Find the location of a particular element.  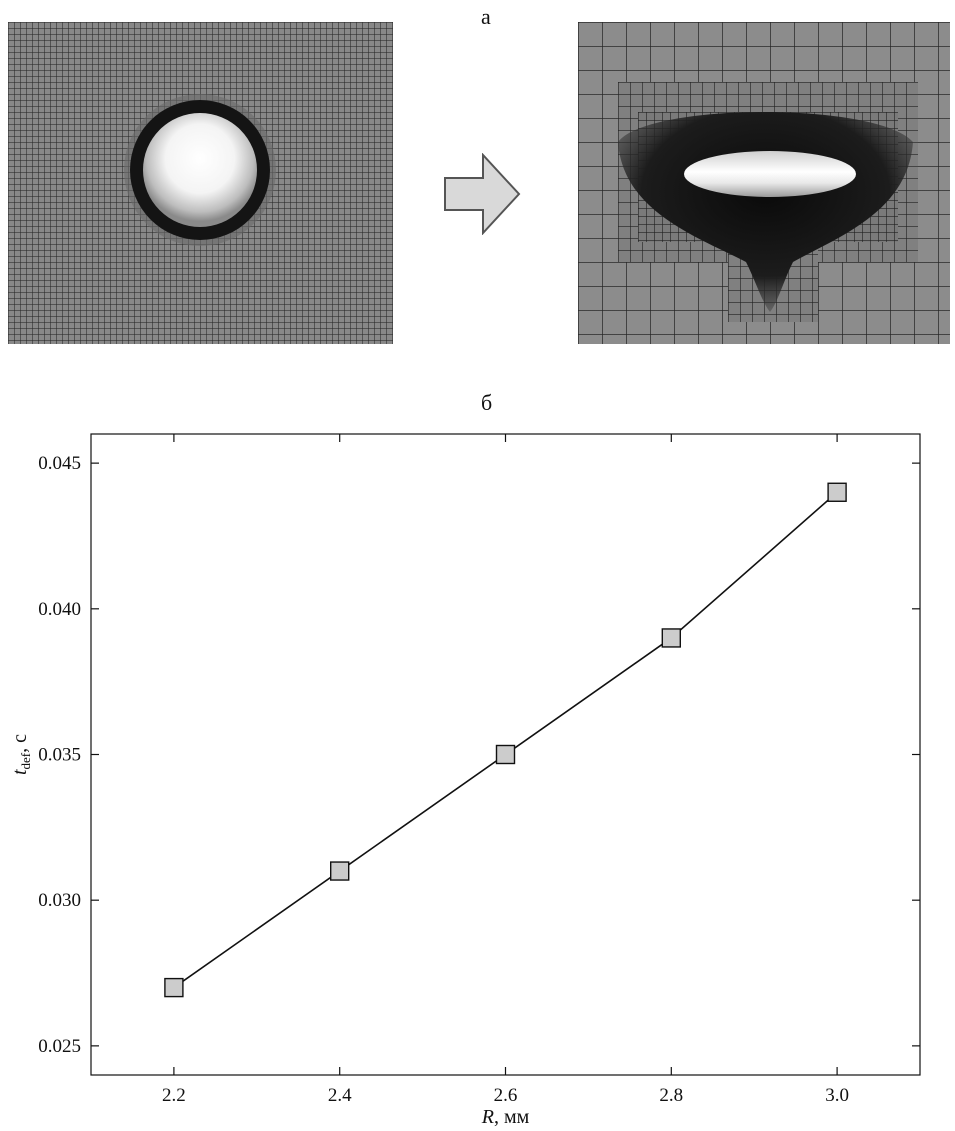

x-axis-label: R, мм is located at coordinates (505, 1117).